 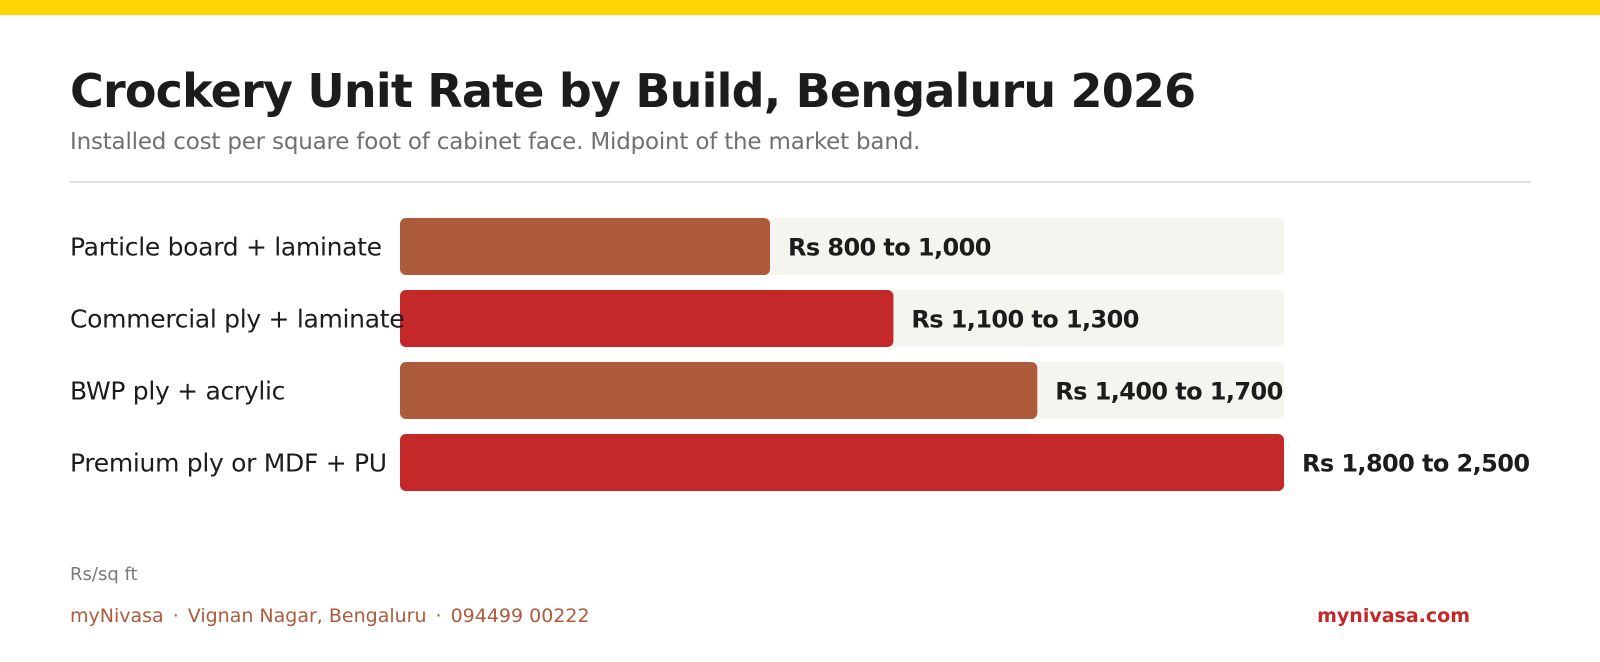 What do you see at coordinates (1024, 320) in the screenshot?
I see `value-label: Rs 1,100 to 1,300` at bounding box center [1024, 320].